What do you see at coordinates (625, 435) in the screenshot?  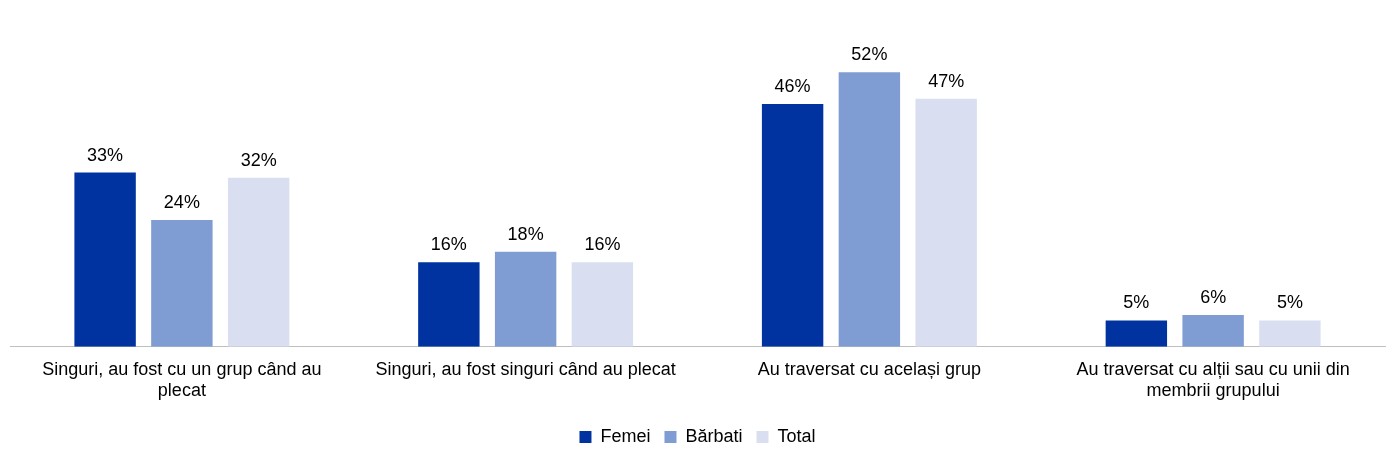 I see `legend-label: Femei` at bounding box center [625, 435].